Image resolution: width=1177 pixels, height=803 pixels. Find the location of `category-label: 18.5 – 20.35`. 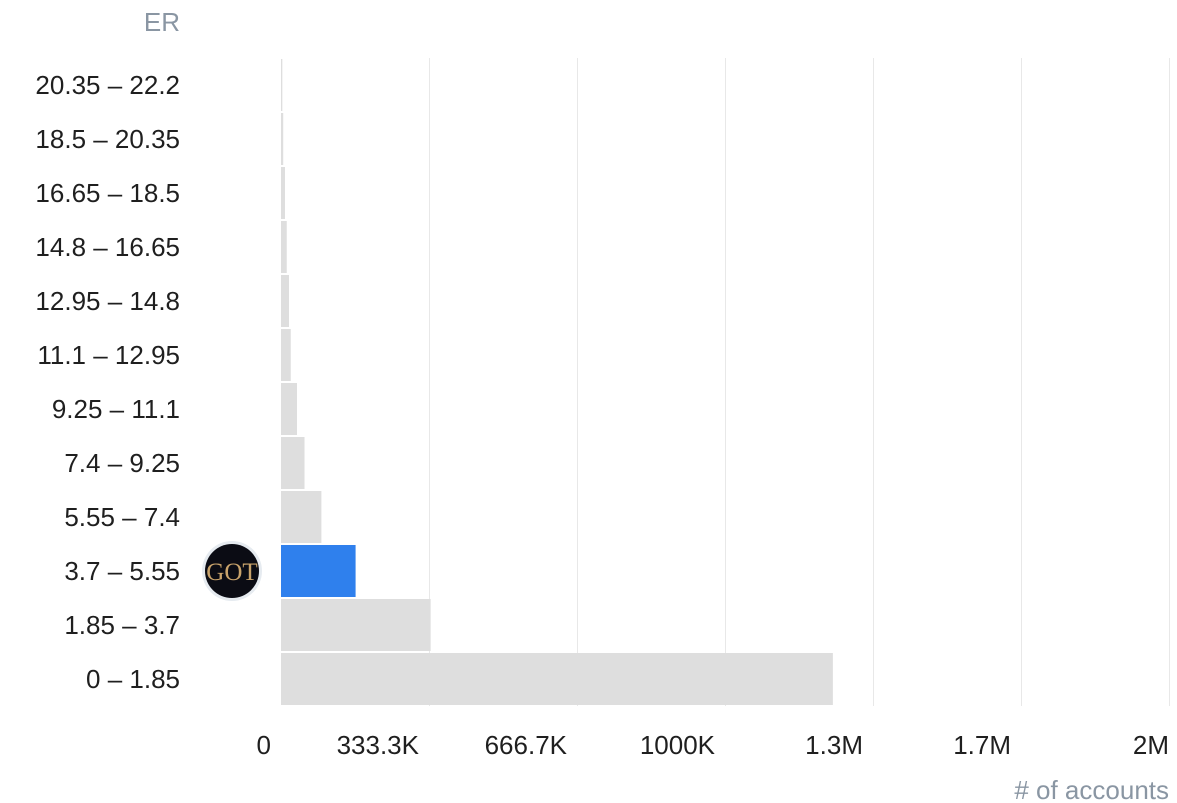

category-label: 18.5 – 20.35 is located at coordinates (107, 139).